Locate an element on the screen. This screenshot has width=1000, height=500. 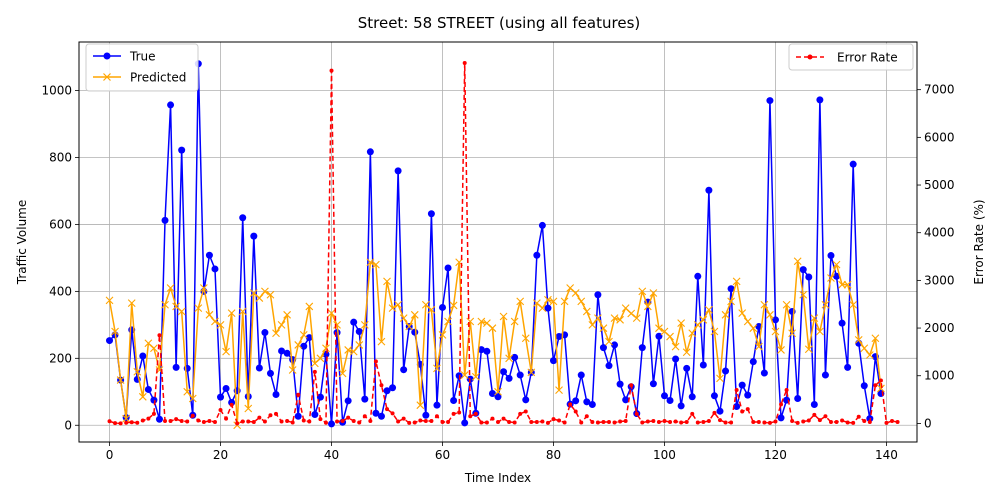
y2-tick-label: 4000 is located at coordinates (939, 233).